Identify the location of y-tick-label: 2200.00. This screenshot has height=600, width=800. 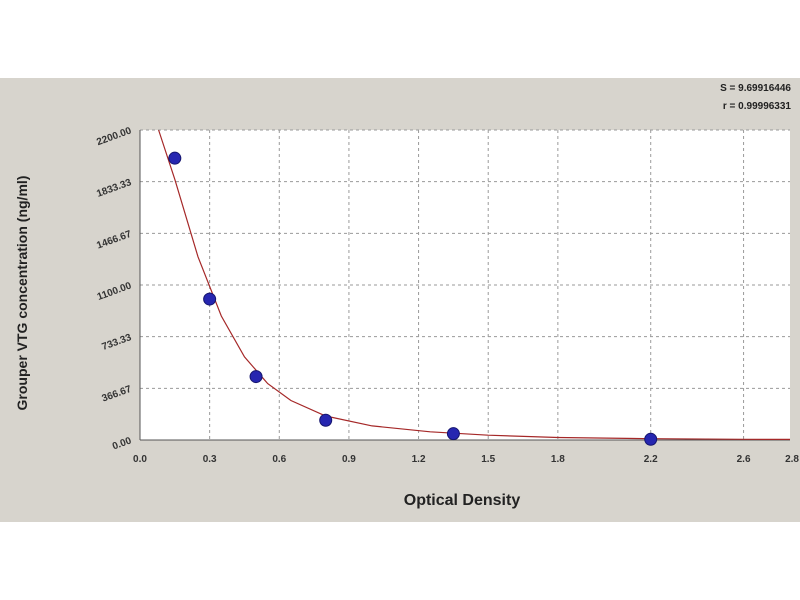
(114, 136).